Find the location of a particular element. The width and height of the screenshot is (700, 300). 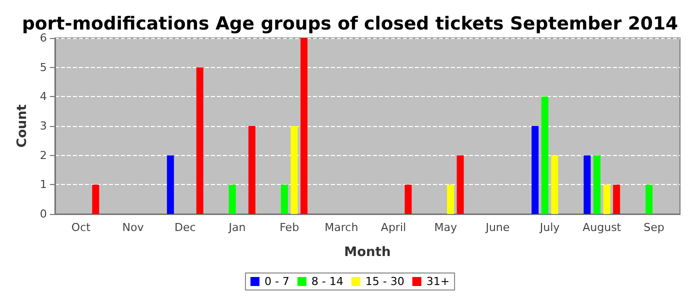

x-tick-label: May is located at coordinates (446, 227).